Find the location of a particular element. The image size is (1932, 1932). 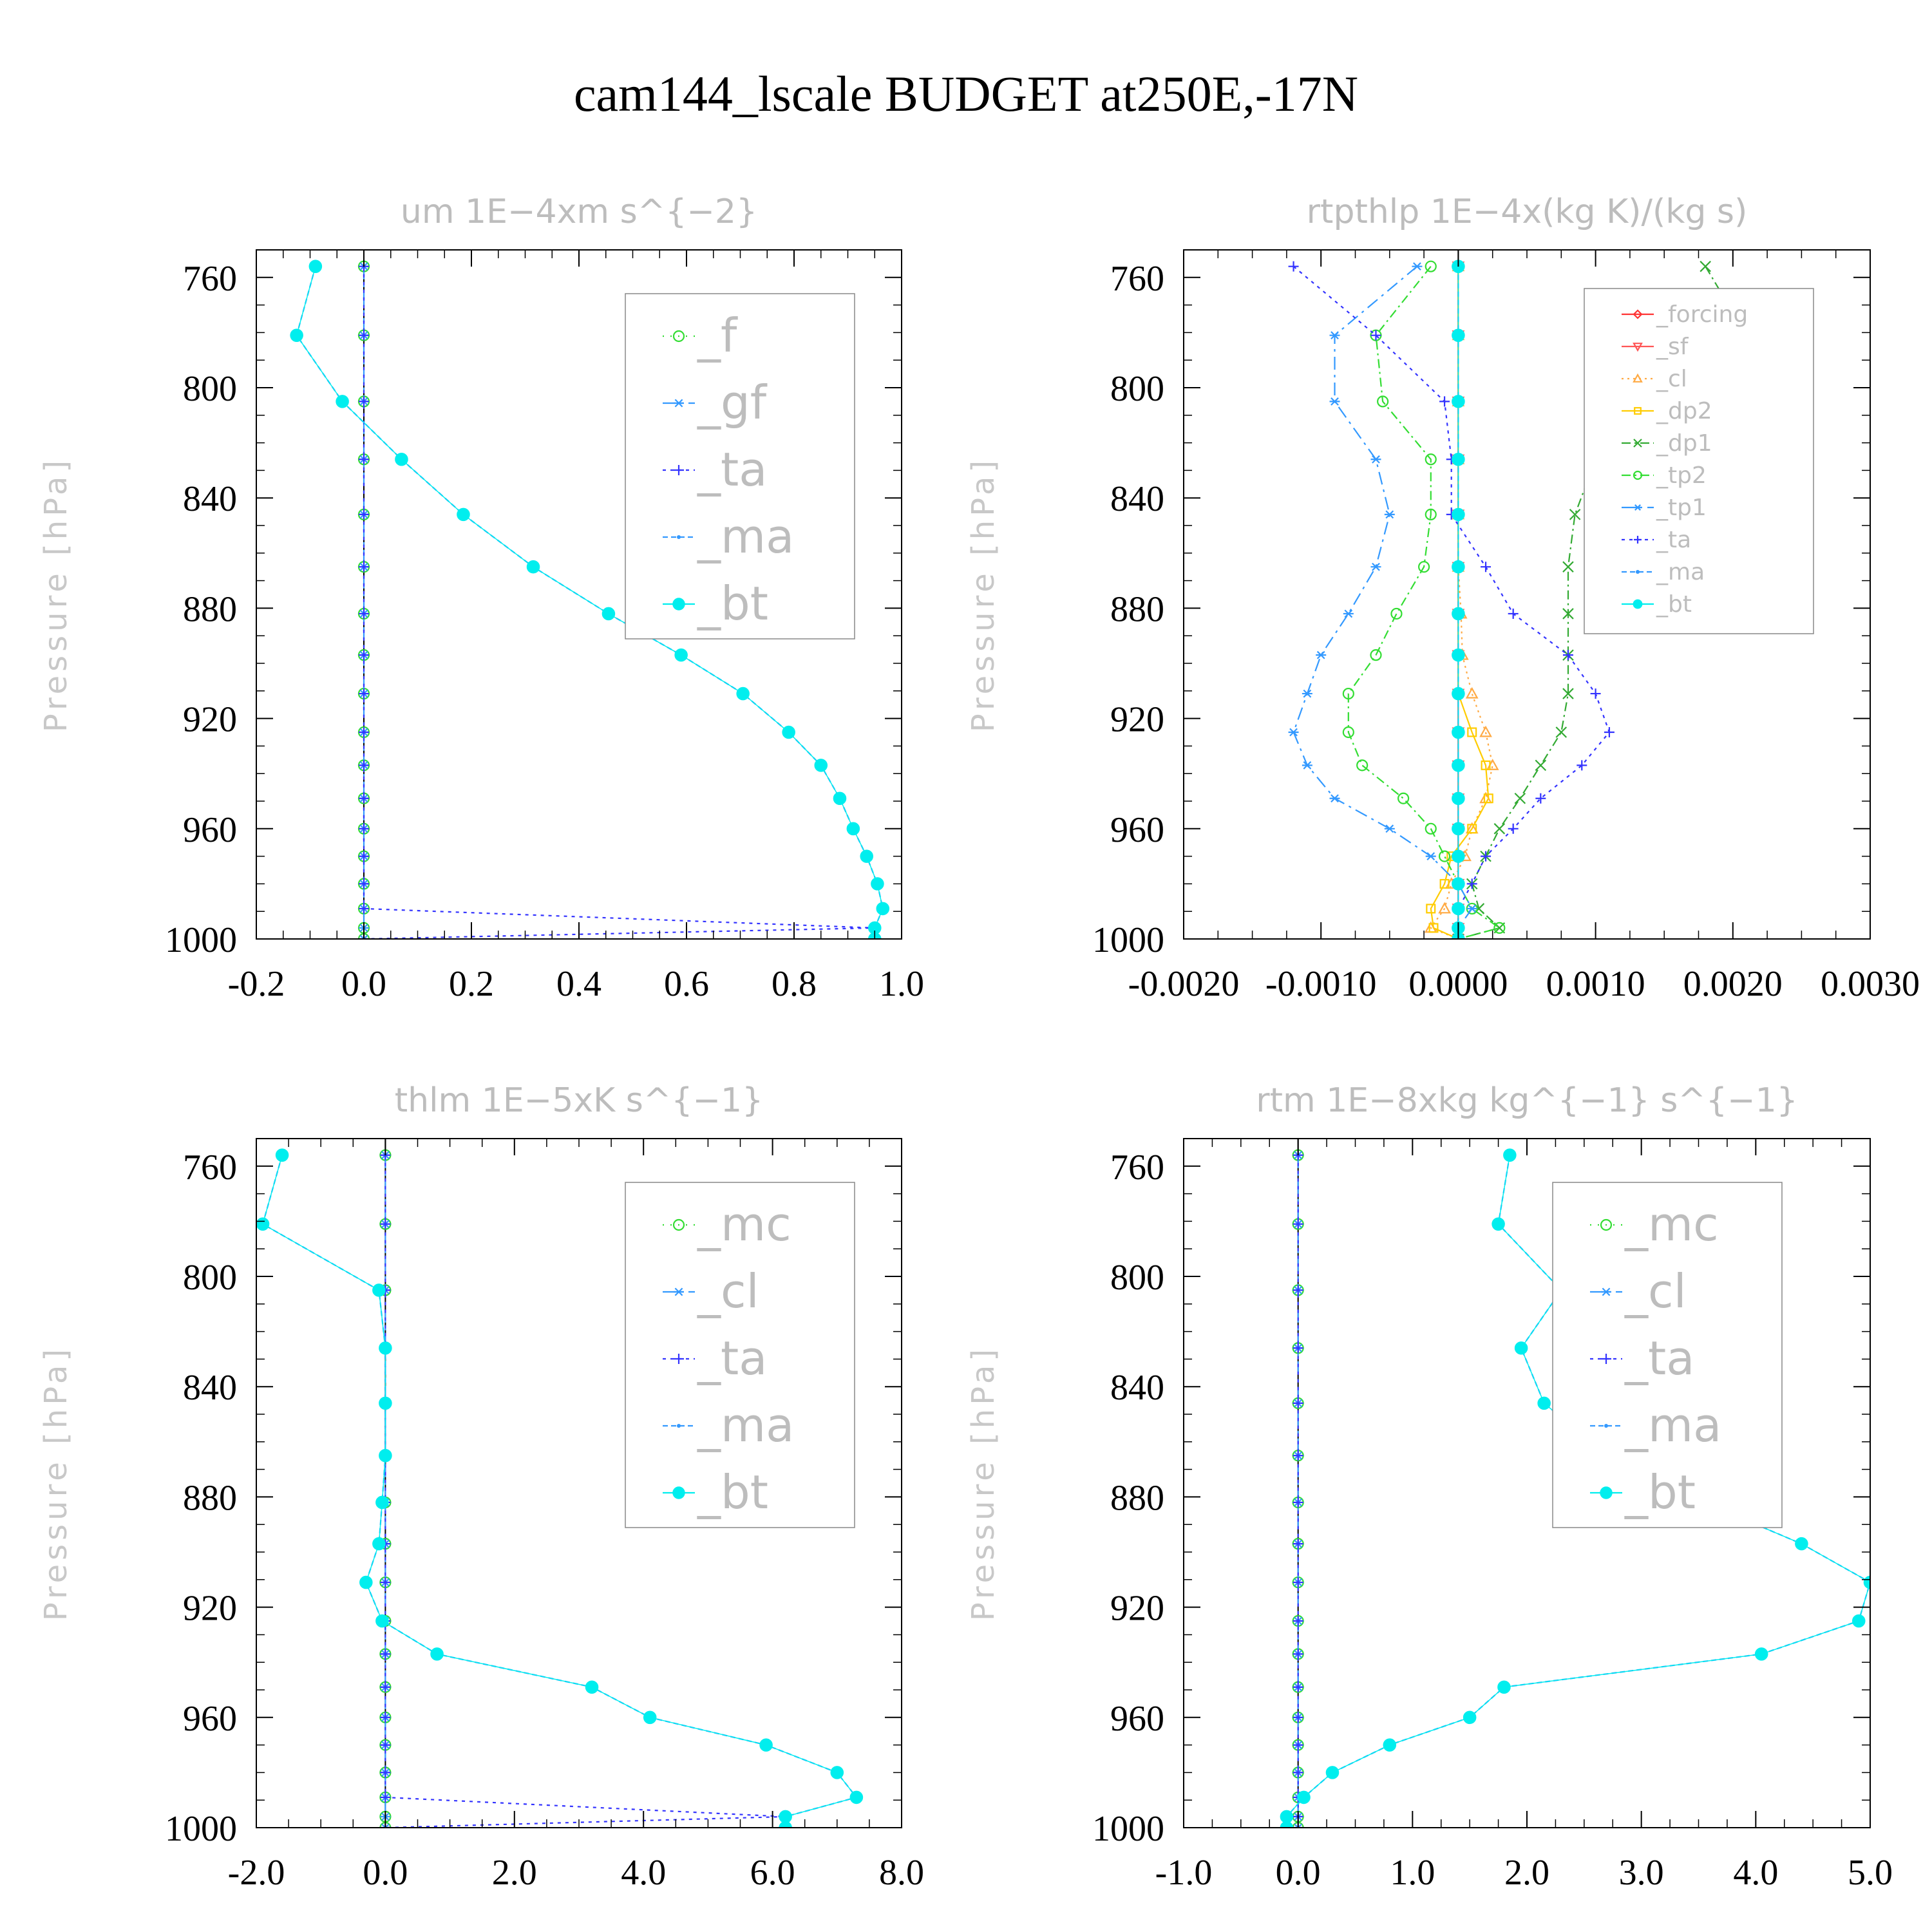

legend-label: _sf is located at coordinates (1673, 347).